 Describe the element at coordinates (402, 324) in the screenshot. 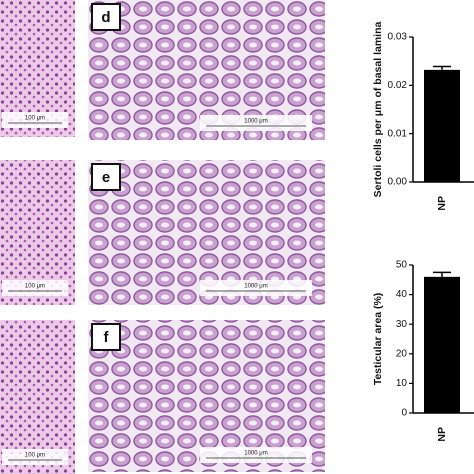

I see `y-tick-label: 30` at that location.